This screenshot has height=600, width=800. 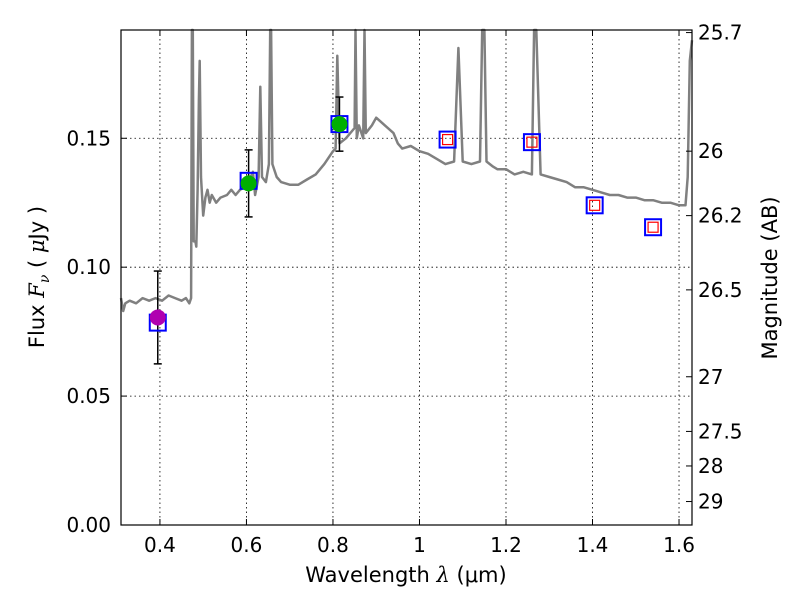 I want to click on y2-tick-label: 27.5, so click(x=720, y=431).